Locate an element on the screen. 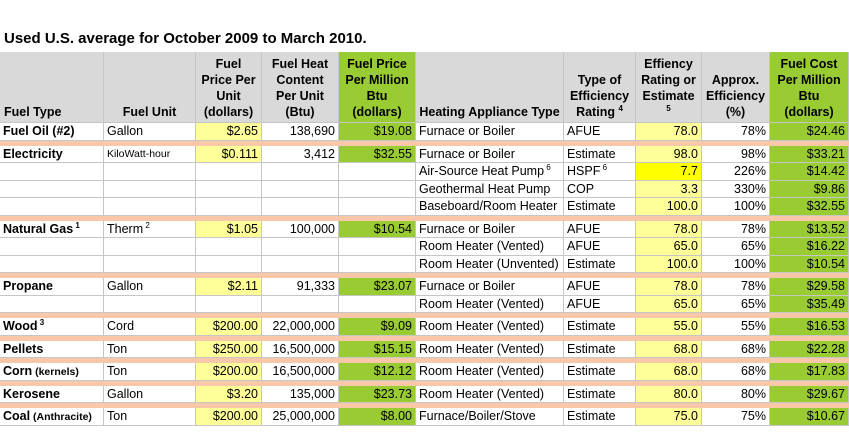 The height and width of the screenshot is (442, 849). cell-cost-per-mbtu: $16.53 is located at coordinates (809, 327).